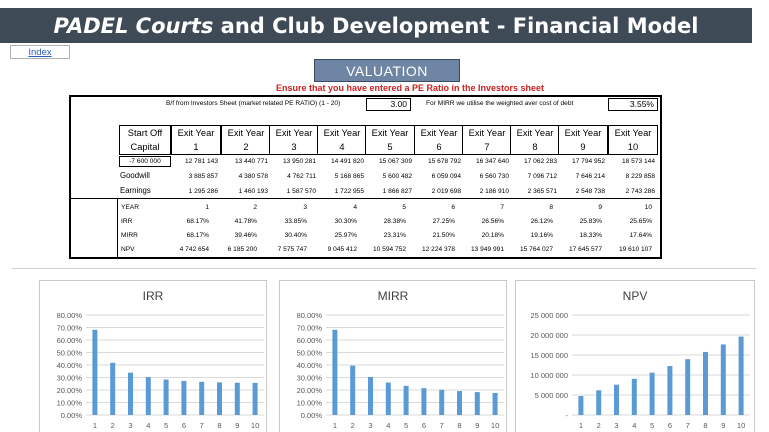  What do you see at coordinates (542, 191) in the screenshot?
I see `earnings-value-8: 2 365 571` at bounding box center [542, 191].